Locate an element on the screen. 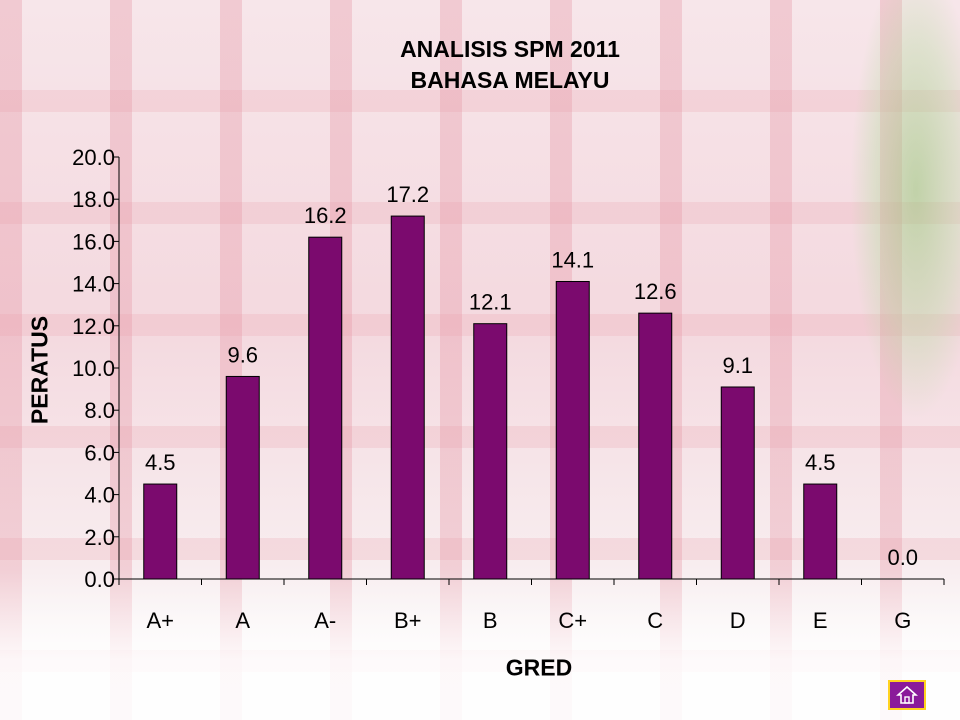 This screenshot has height=720, width=960. home-icon is located at coordinates (907, 694).